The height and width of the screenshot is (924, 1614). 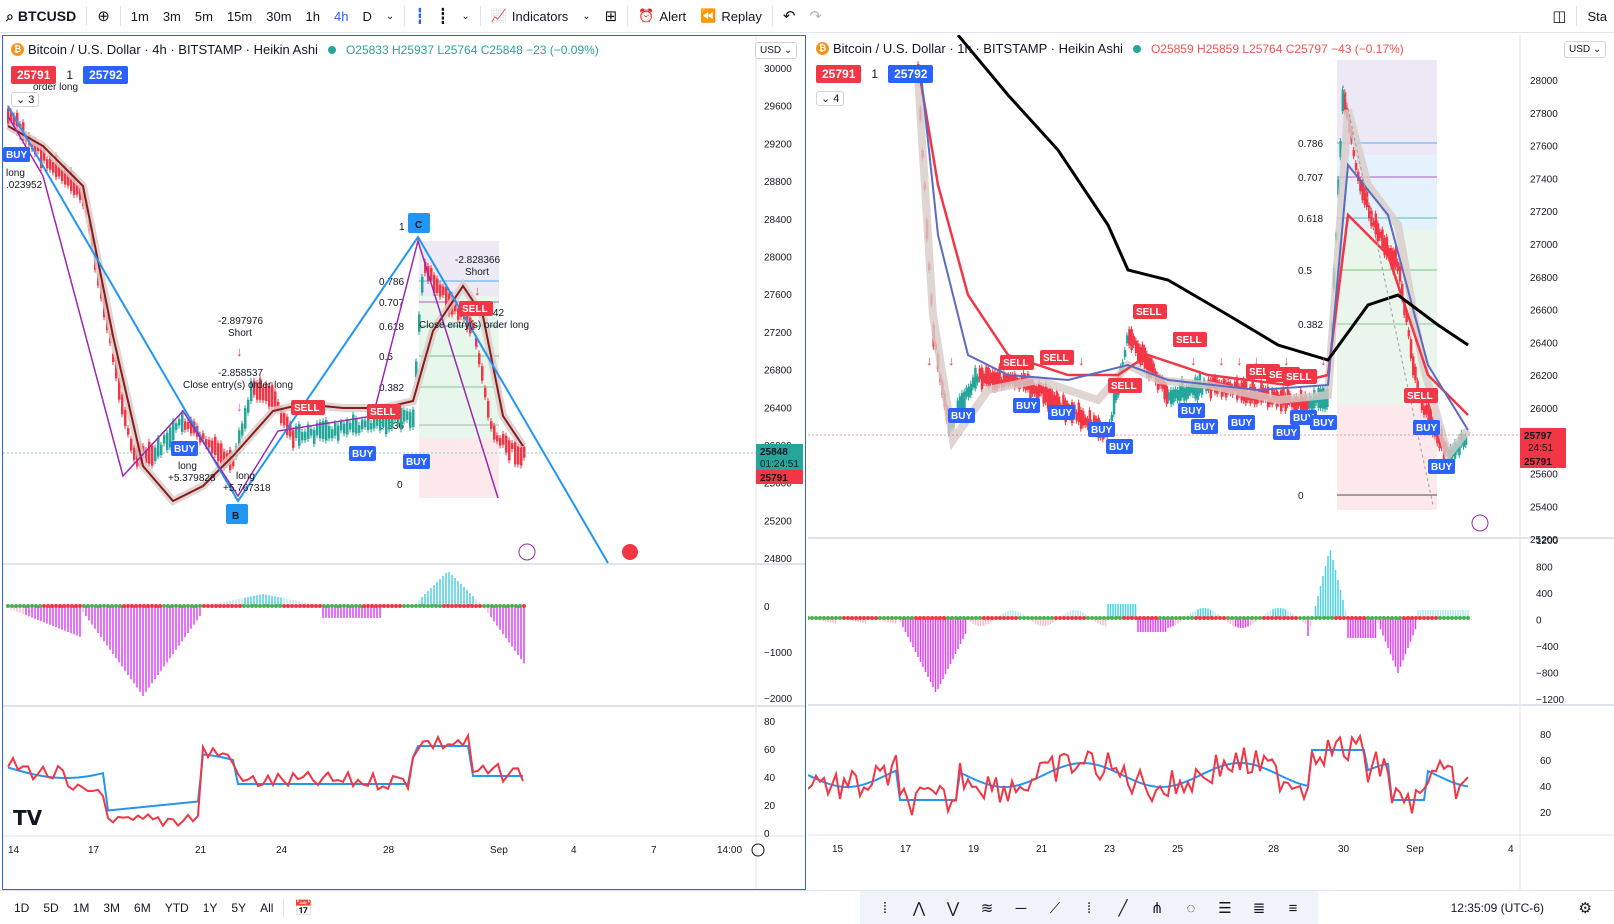 I want to click on panel-toggle-icon: ◫, so click(x=1559, y=16).